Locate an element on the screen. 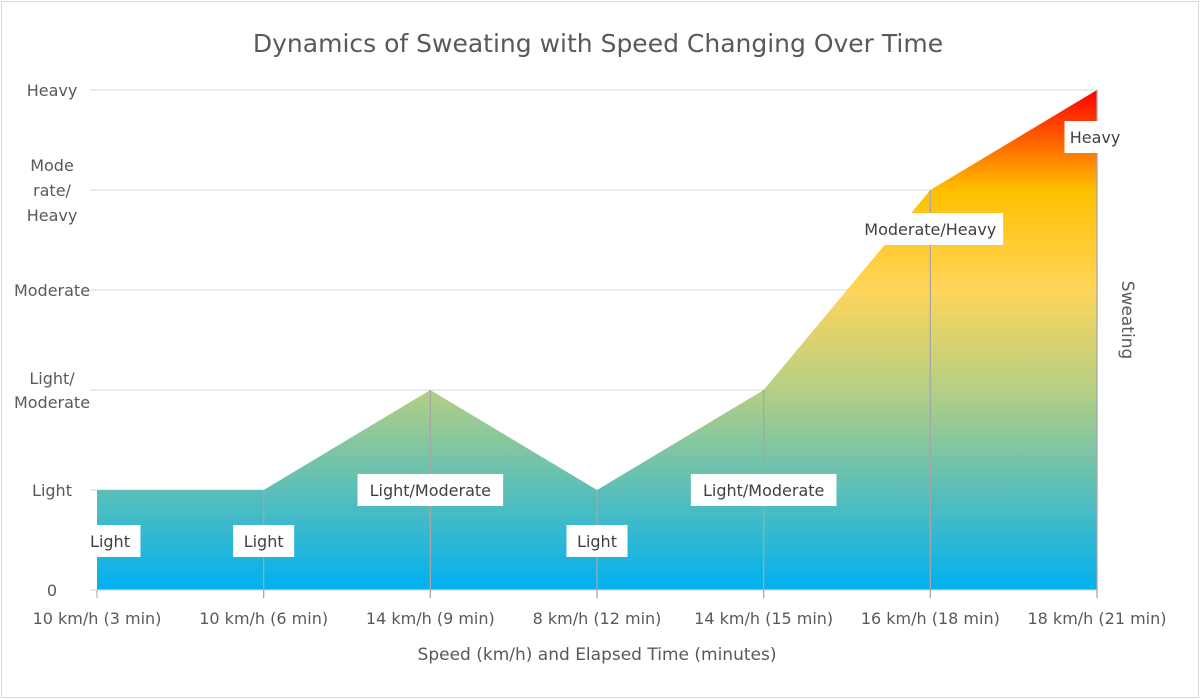 The width and height of the screenshot is (1200, 699). x-tick-label: 10 km/h (3 min) is located at coordinates (97, 618).